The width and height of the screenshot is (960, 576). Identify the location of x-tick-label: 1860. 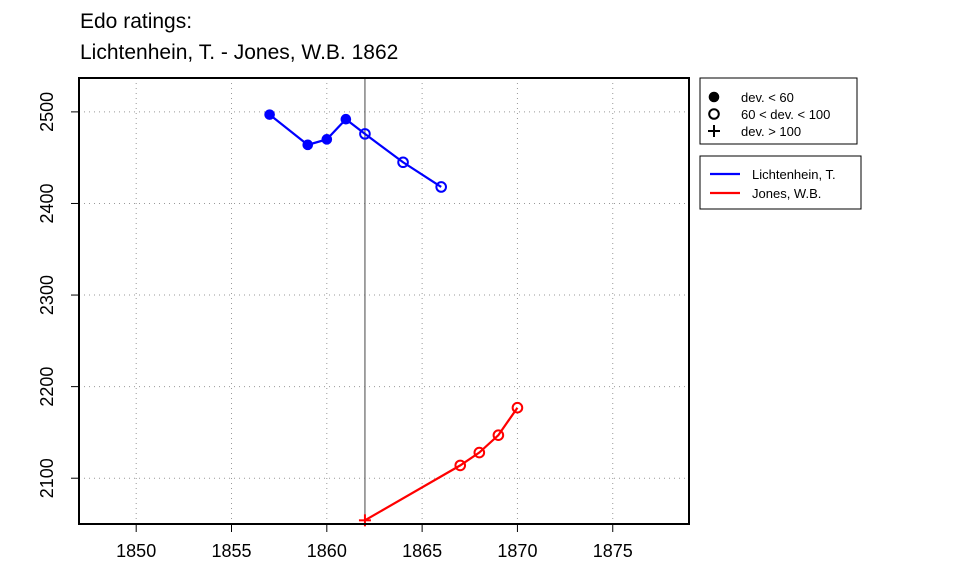
(327, 551).